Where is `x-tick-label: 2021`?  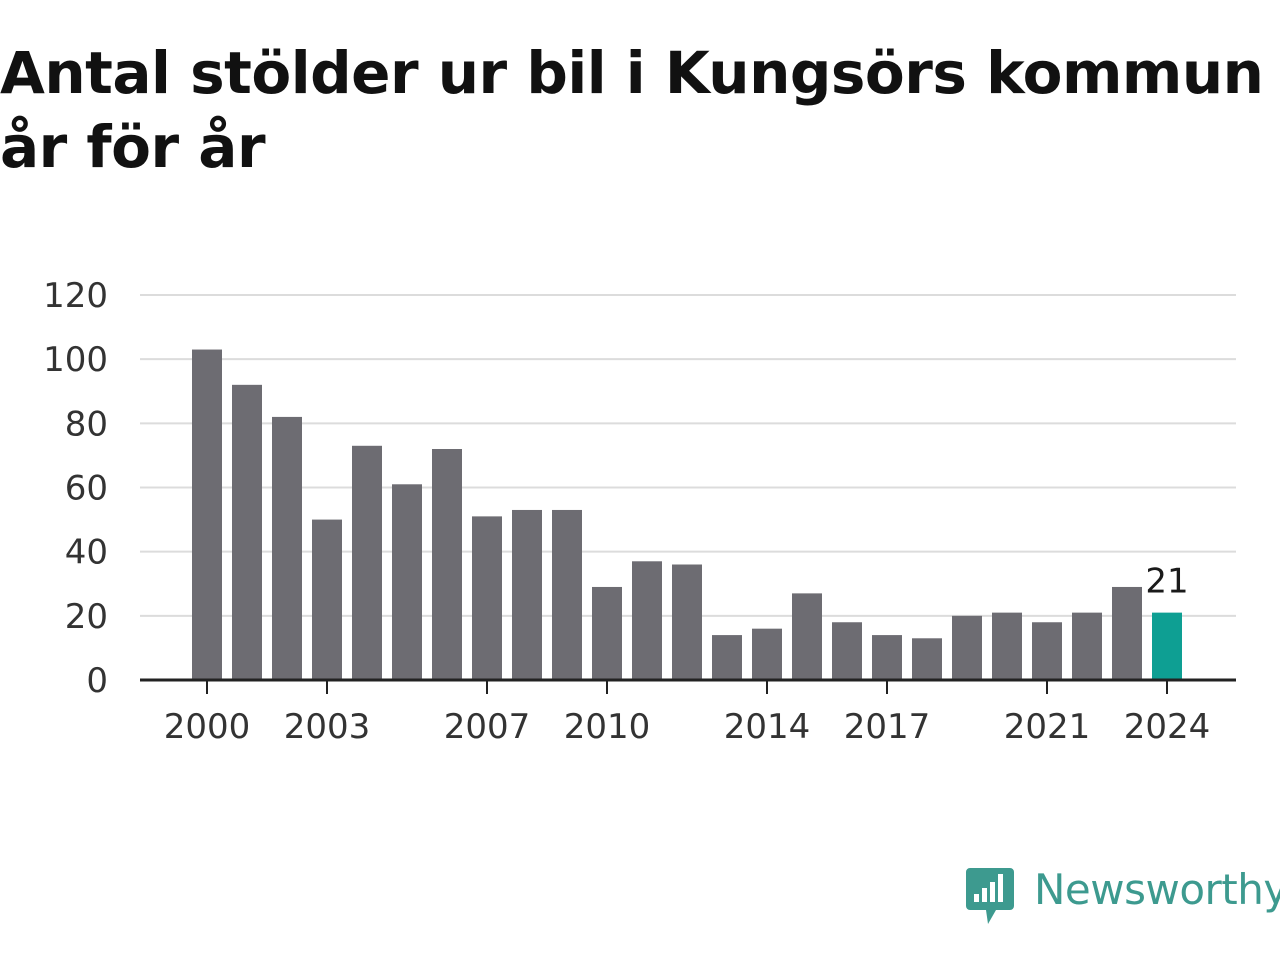 x-tick-label: 2021 is located at coordinates (1047, 727).